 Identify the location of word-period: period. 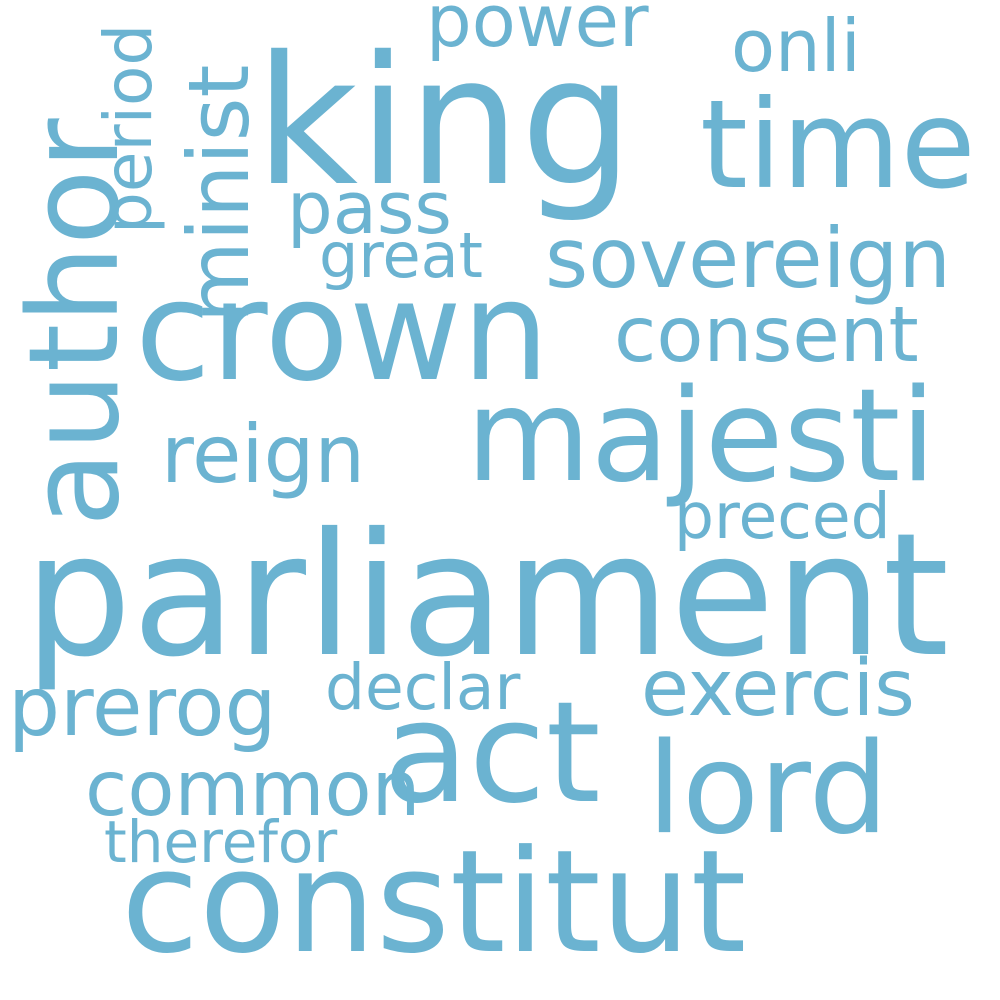
(128, 128).